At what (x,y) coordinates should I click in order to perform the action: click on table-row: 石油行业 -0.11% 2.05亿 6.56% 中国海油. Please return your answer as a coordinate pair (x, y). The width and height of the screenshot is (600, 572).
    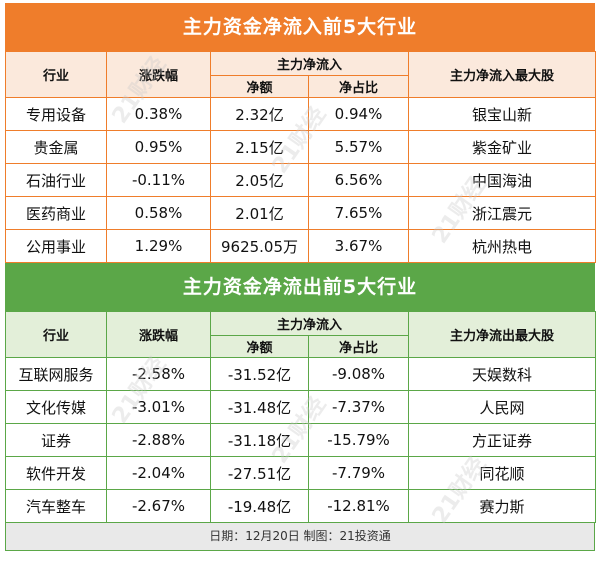
    Looking at the image, I should click on (301, 180).